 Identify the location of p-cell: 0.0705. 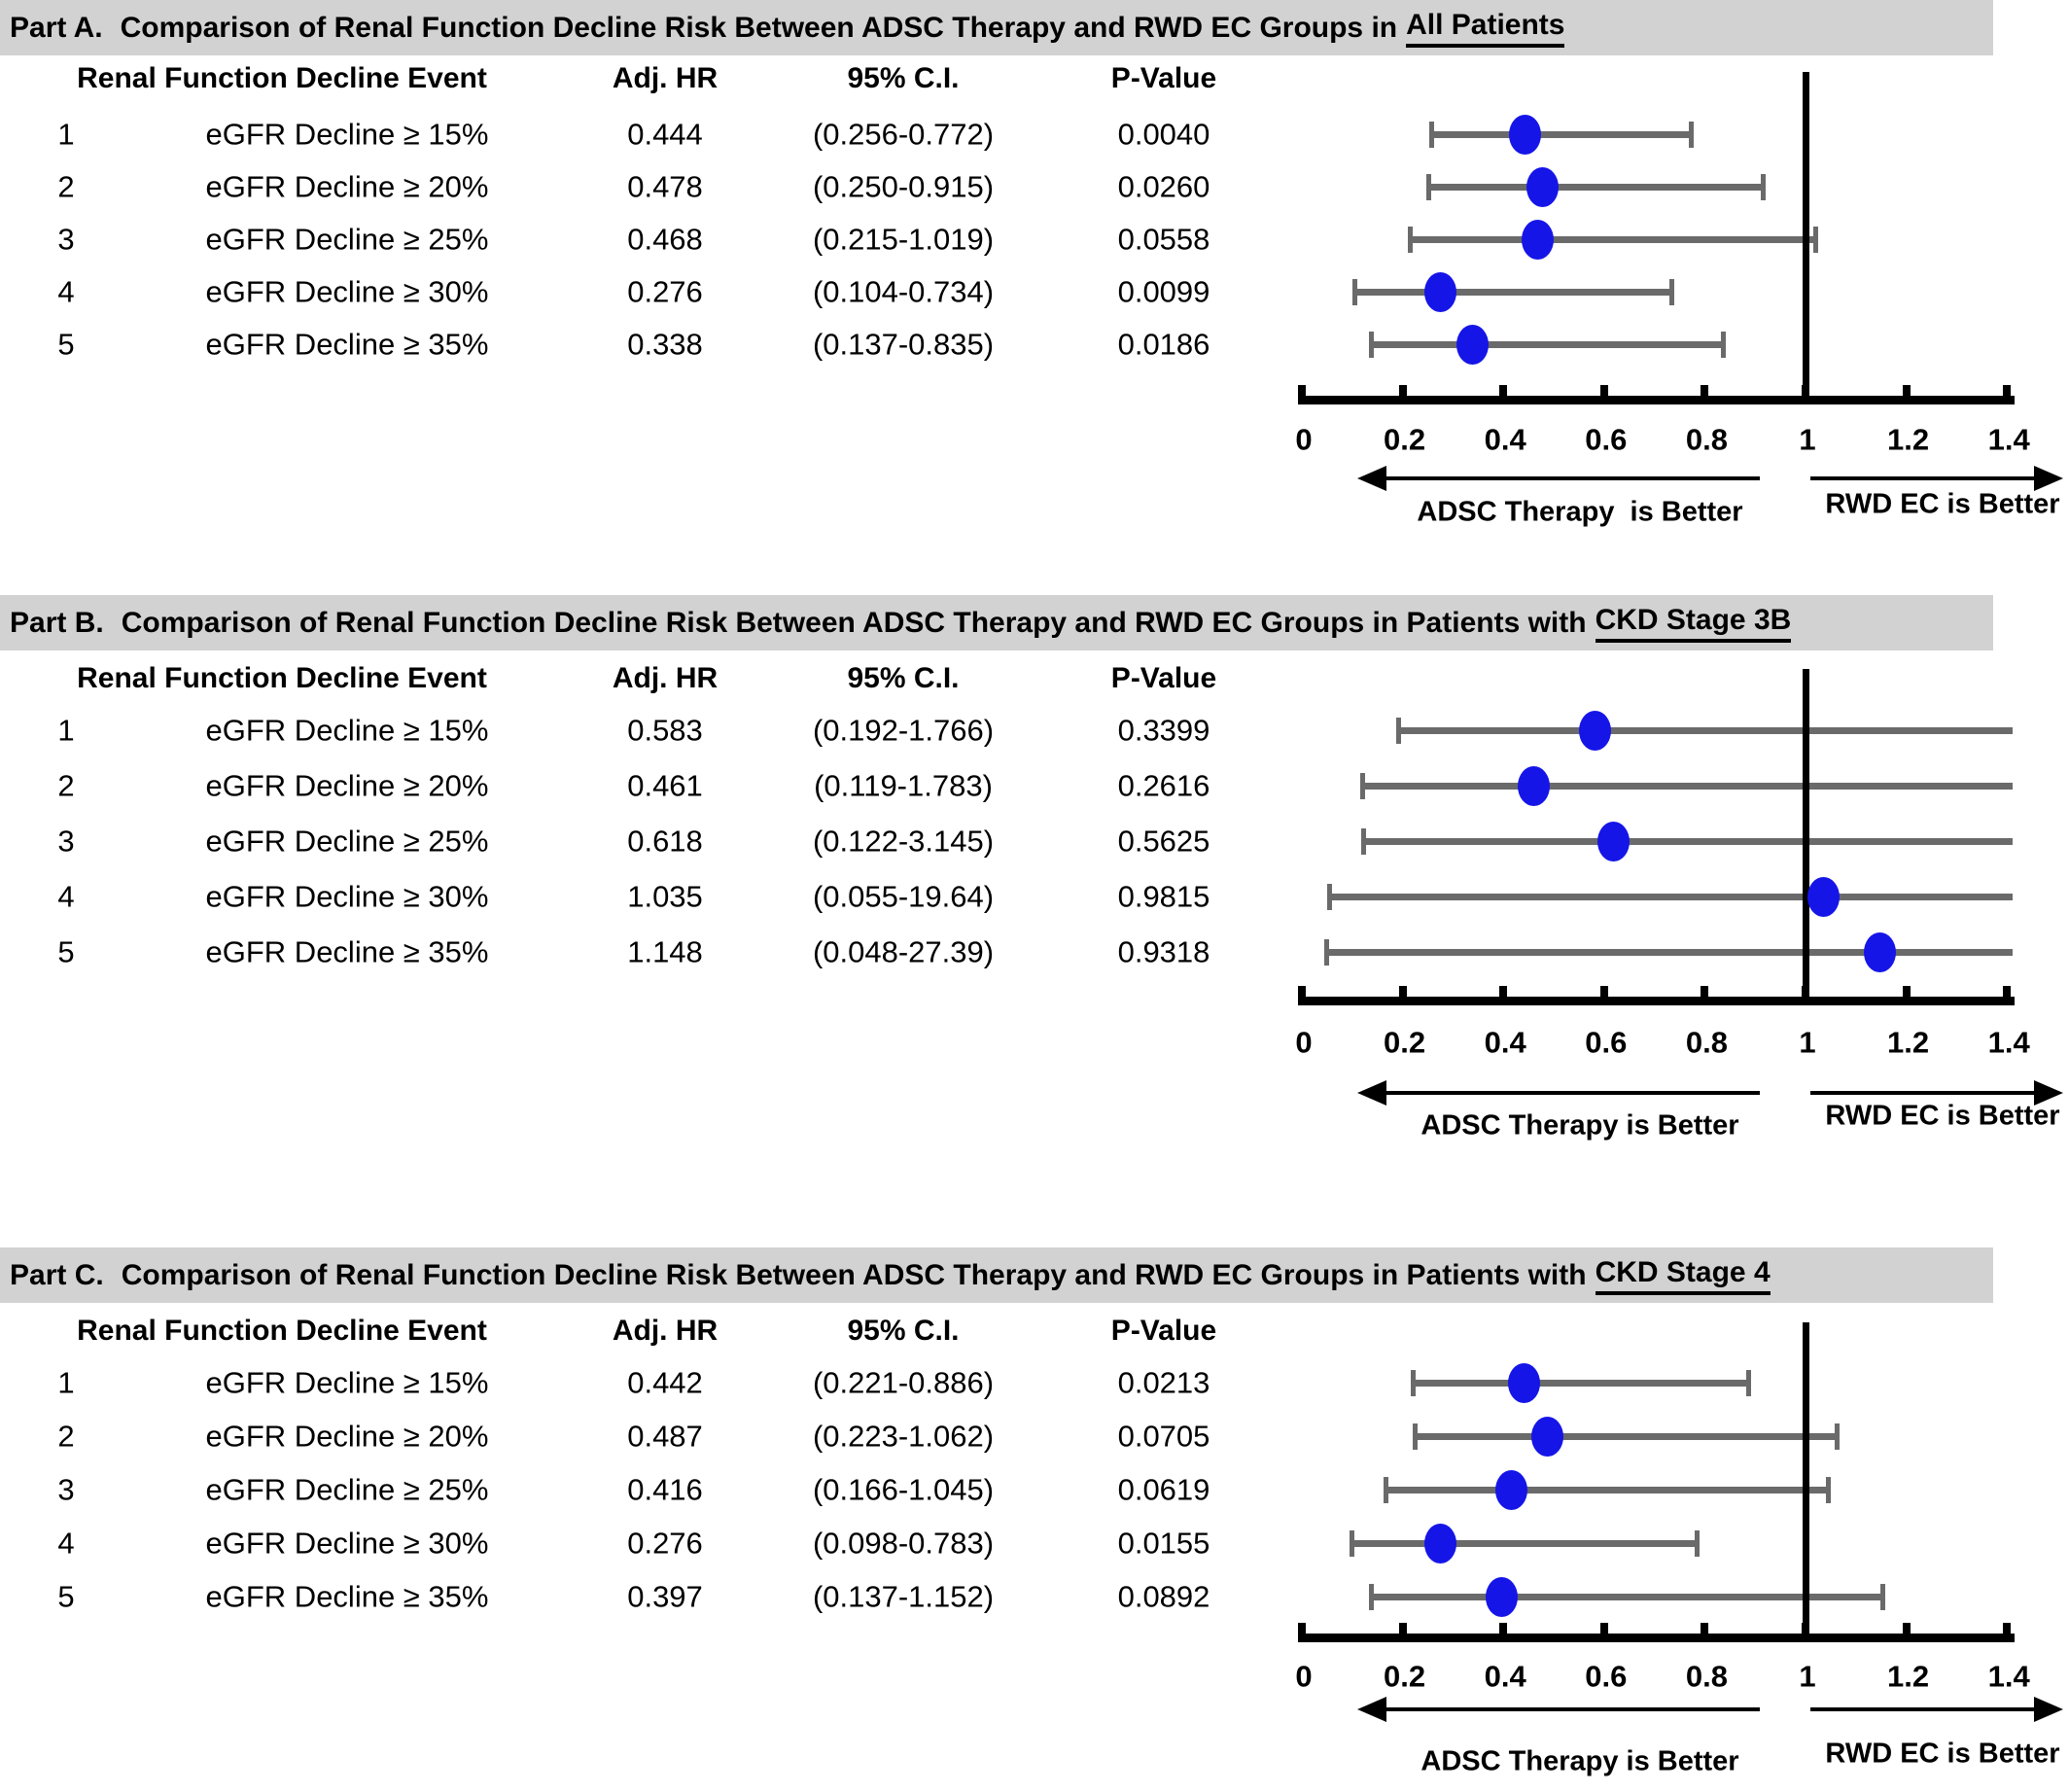
(1163, 1436).